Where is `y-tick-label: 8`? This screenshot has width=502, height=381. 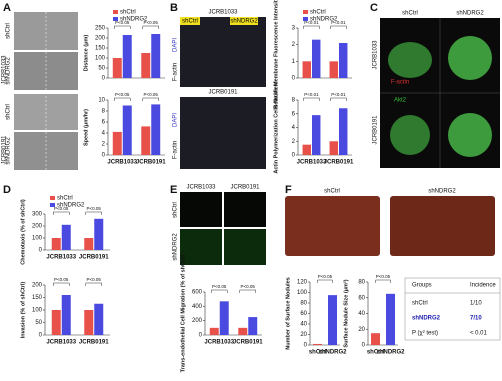
y-tick-label: 8 is located at coordinates (104, 112).